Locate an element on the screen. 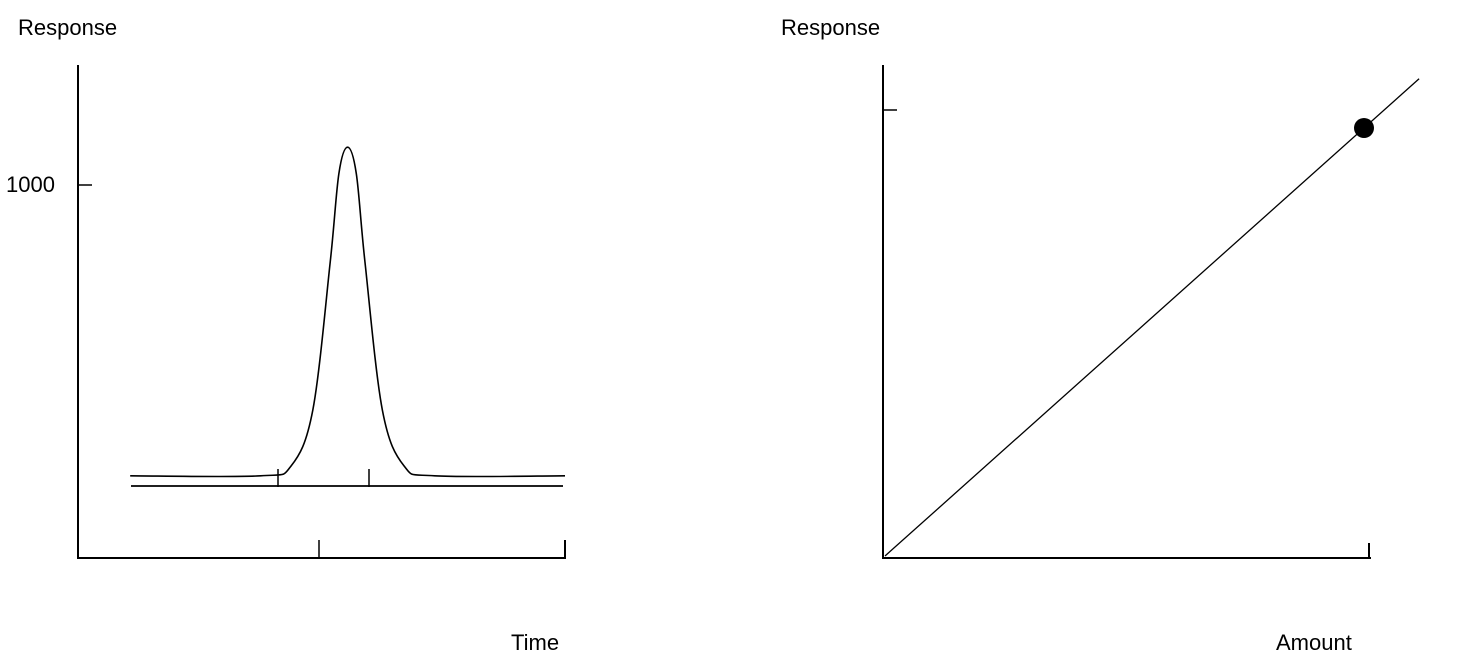 This screenshot has height=666, width=1477. right-x-axis-label: Amount is located at coordinates (1314, 642).